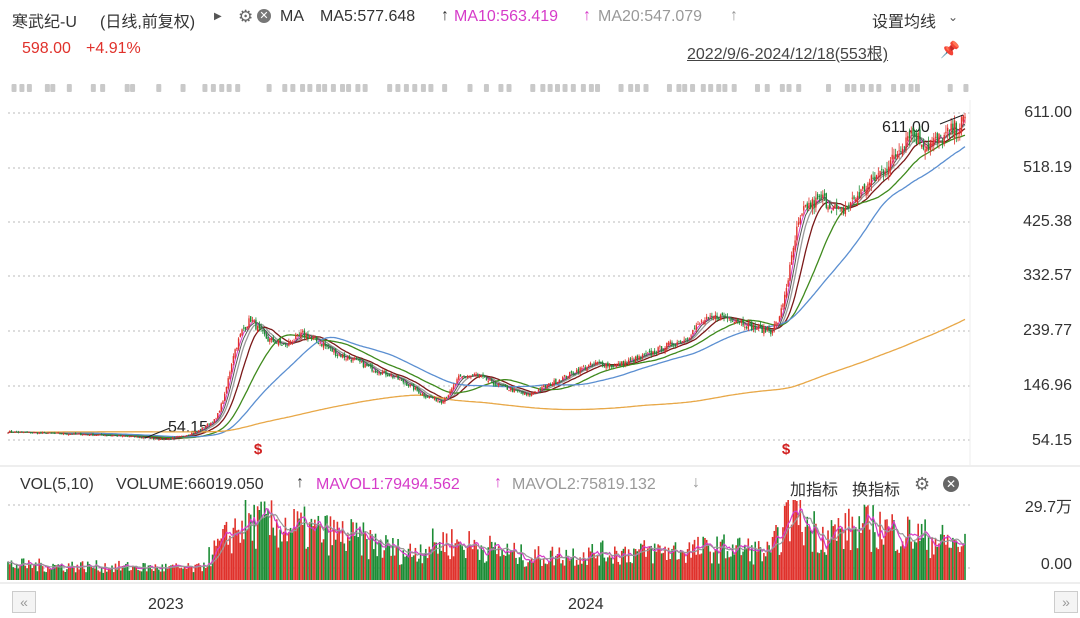 This screenshot has width=1080, height=618. Describe the element at coordinates (1051, 440) in the screenshot. I see `y-tick-label: 54.15` at that location.